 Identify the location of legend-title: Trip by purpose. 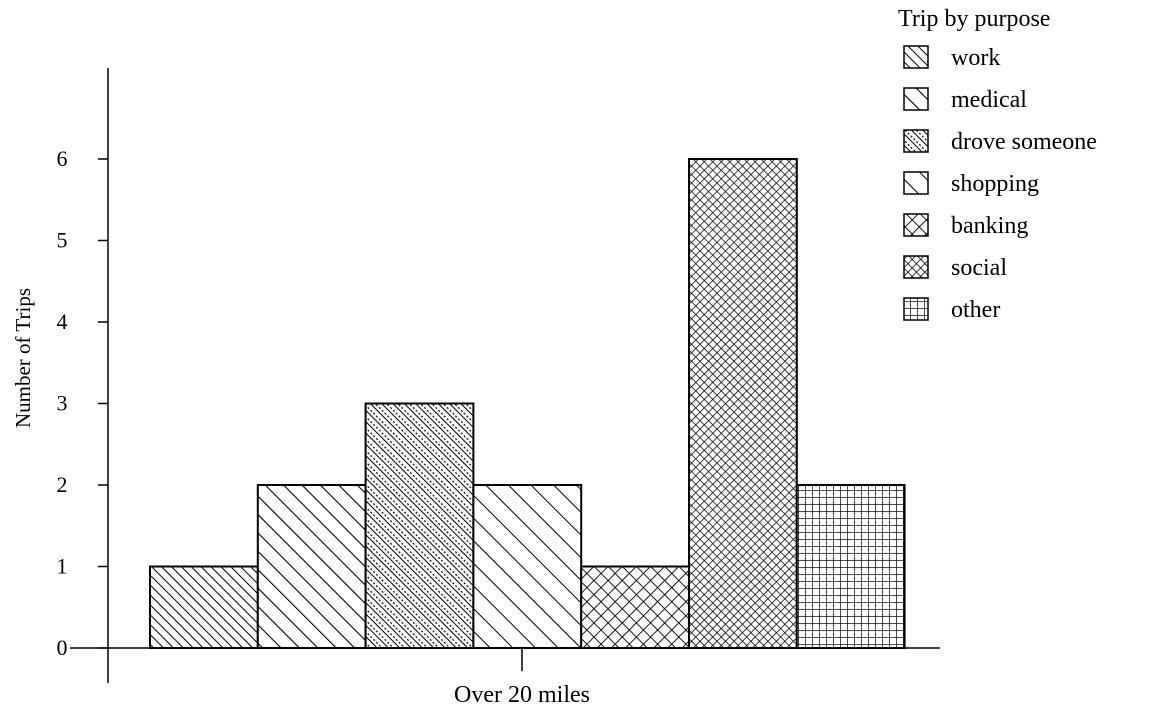
(974, 19).